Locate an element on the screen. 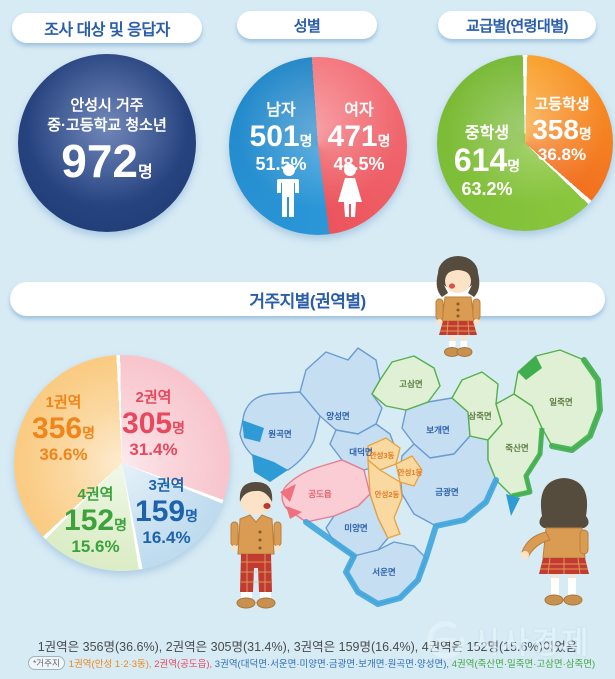 The width and height of the screenshot is (615, 679). footnote-region3: 3권역(대덕면·서운면·미양면·금광면·보개면·원곡면·양성면), is located at coordinates (333, 664).